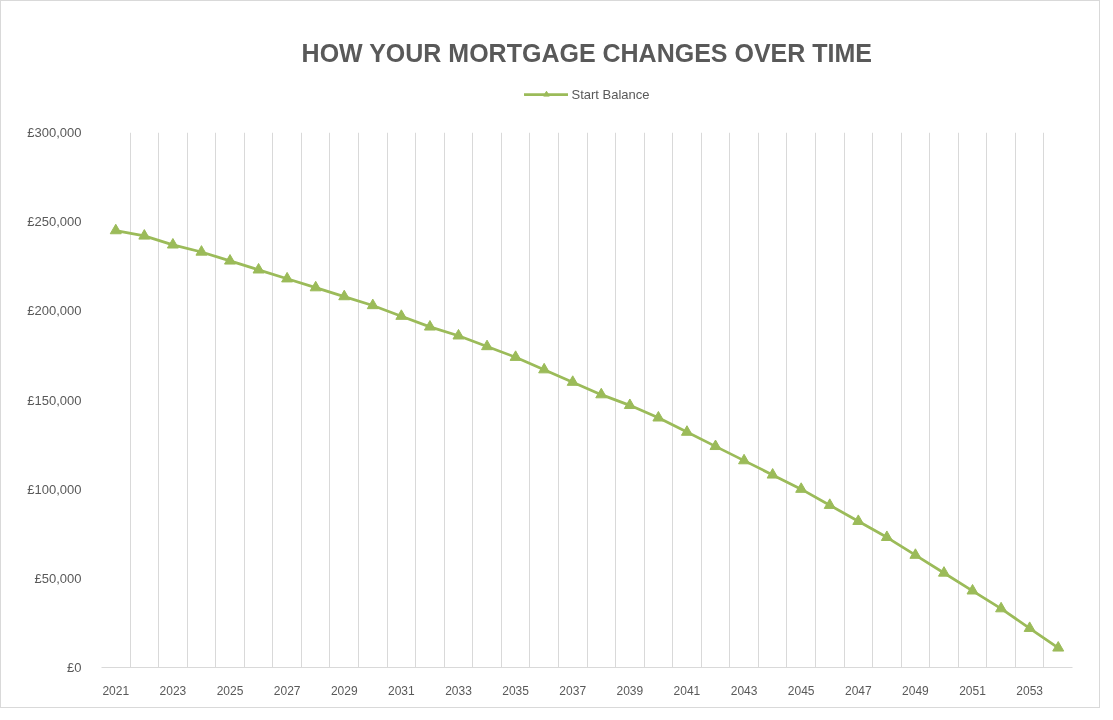  What do you see at coordinates (916, 690) in the screenshot?
I see `x-tick-label: 2049` at bounding box center [916, 690].